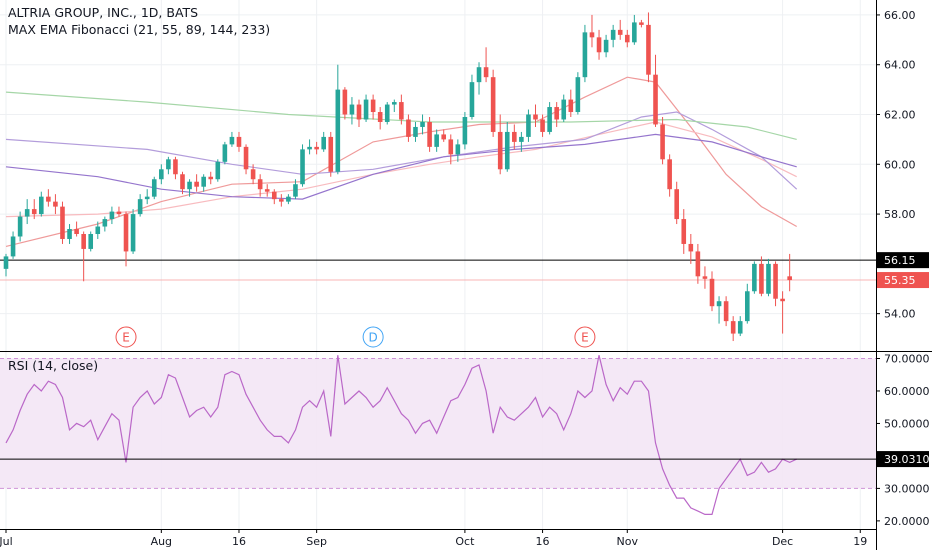  I want to click on time-tick-label: Oct, so click(465, 541).